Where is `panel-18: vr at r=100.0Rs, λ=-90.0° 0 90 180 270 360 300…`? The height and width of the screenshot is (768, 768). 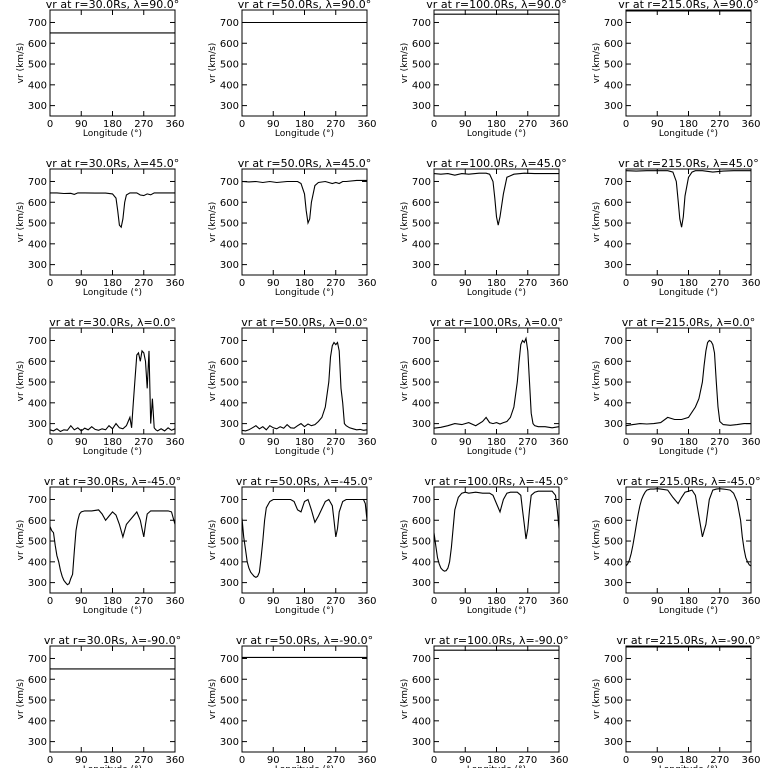 panel-18: vr at r=100.0Rs, λ=-90.0° 0 90 180 270 360 300… is located at coordinates (484, 701).